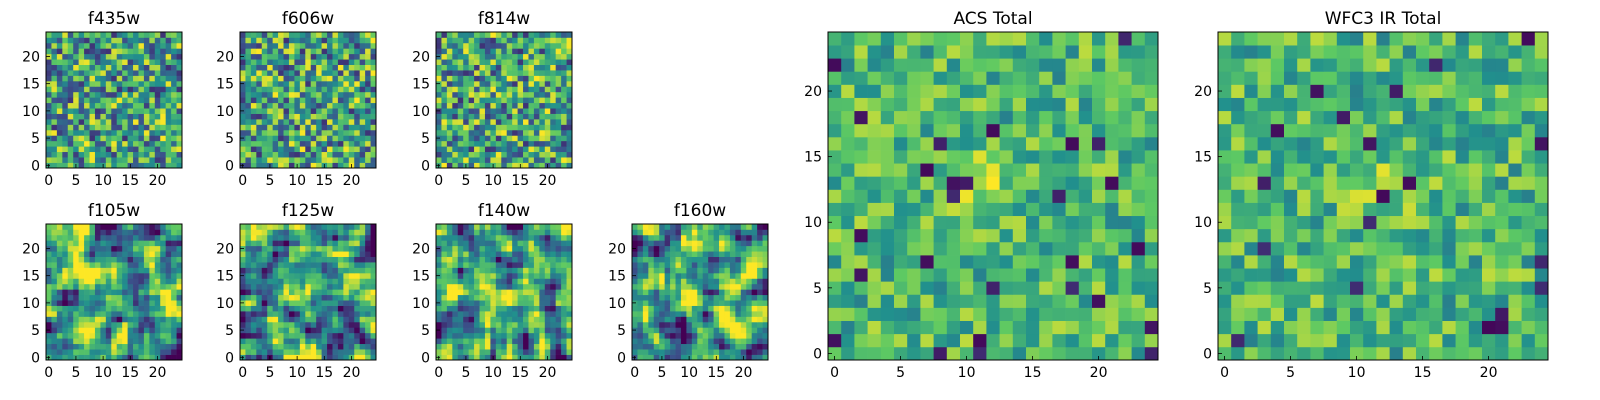  What do you see at coordinates (242, 373) in the screenshot?
I see `x-tick-label: 0` at bounding box center [242, 373].